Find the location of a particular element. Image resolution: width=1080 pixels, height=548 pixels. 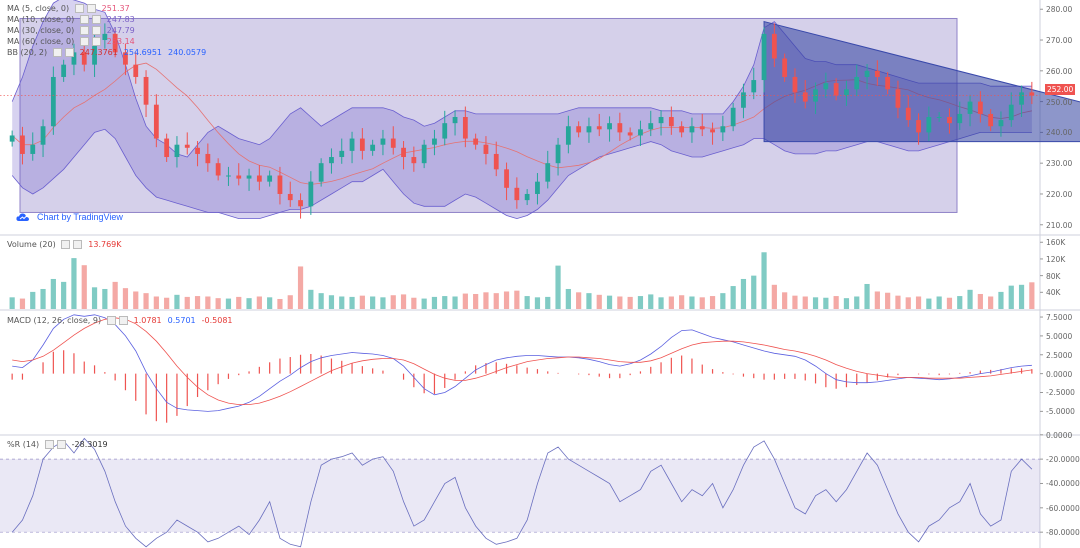

axis-tick-label: -40.0000 is located at coordinates (1063, 484).